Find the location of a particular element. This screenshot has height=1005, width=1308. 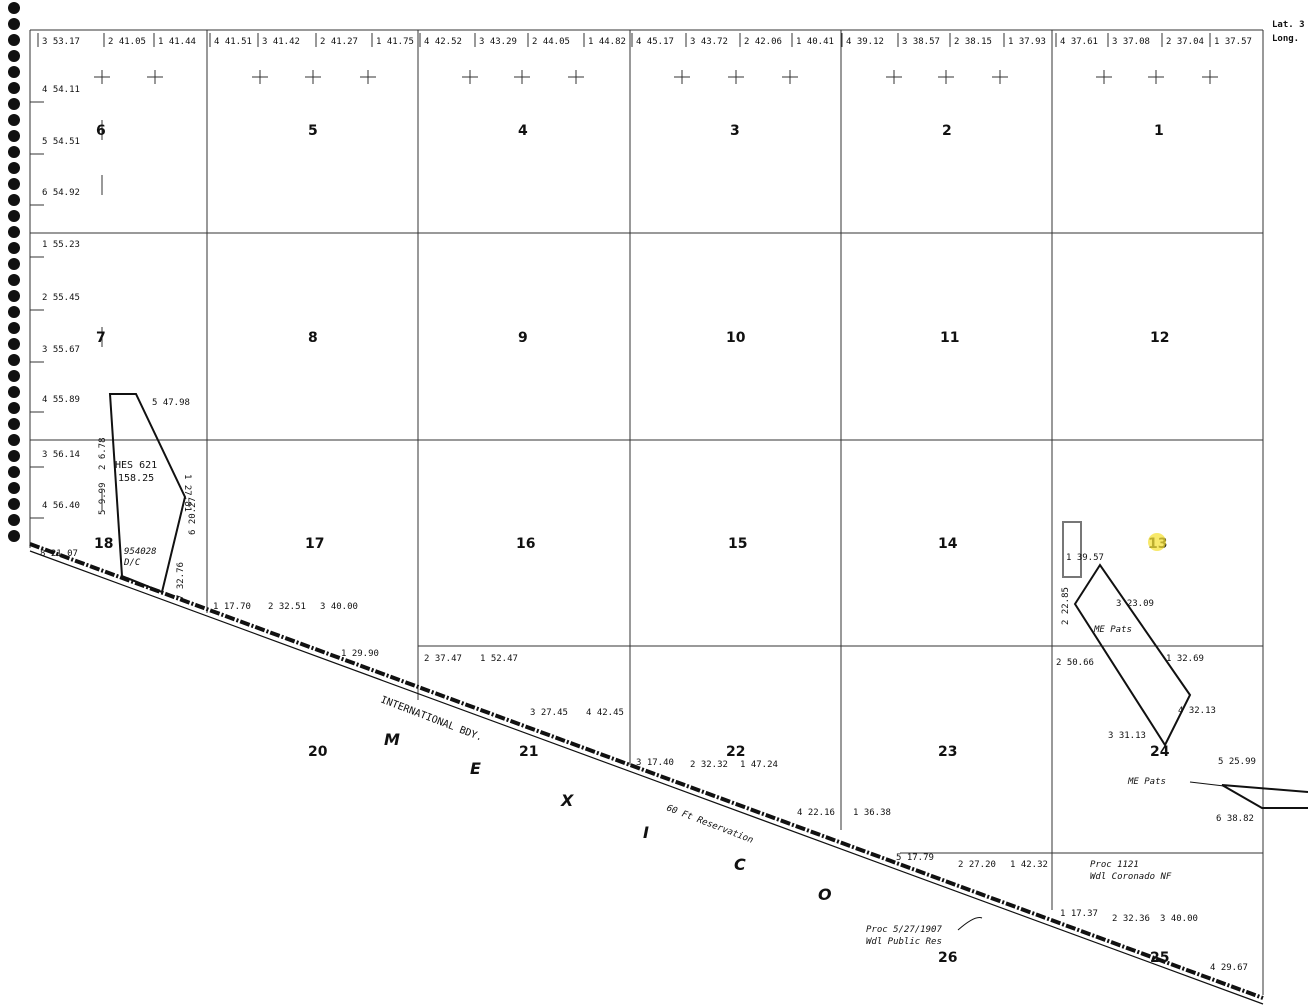

lot-label: 1 47.24 is located at coordinates (759, 765).